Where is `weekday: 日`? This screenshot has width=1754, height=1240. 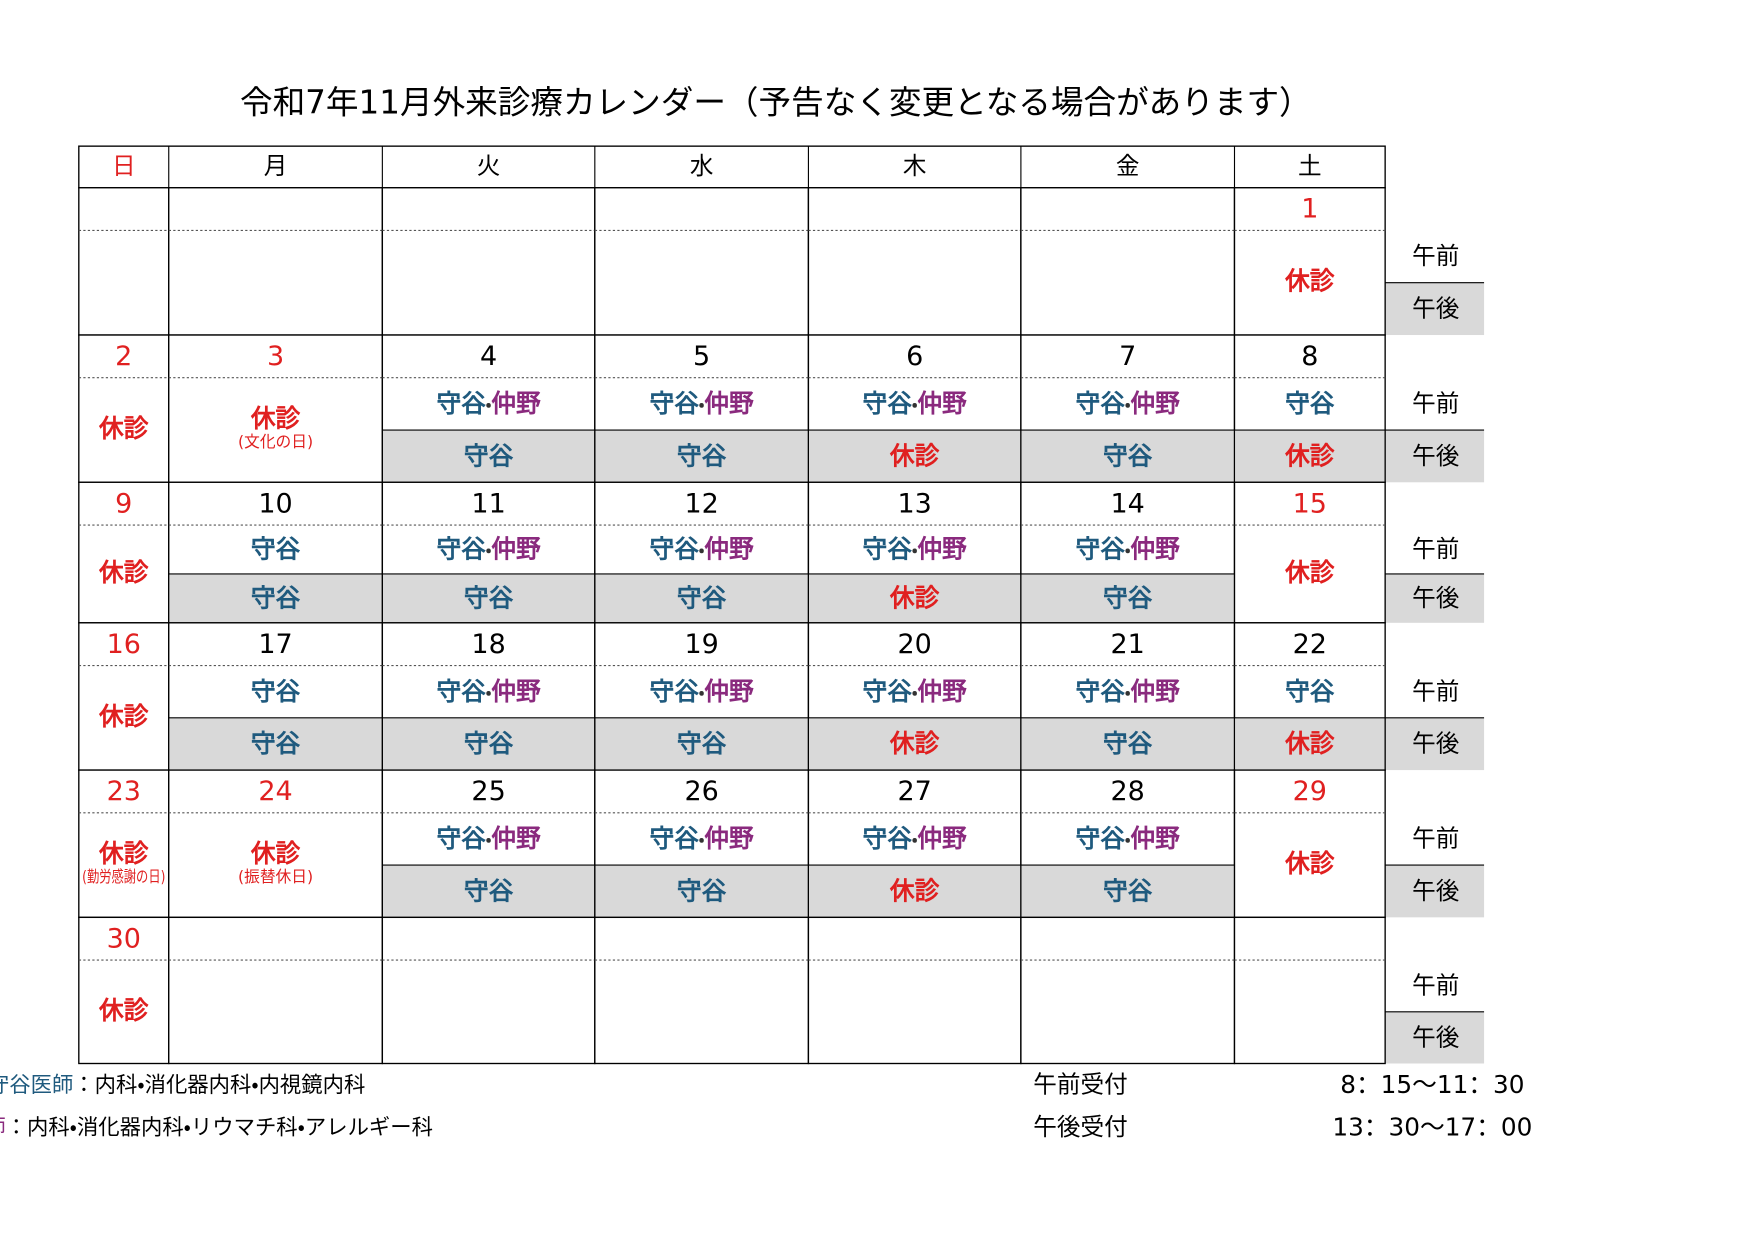 weekday: 日 is located at coordinates (124, 166).